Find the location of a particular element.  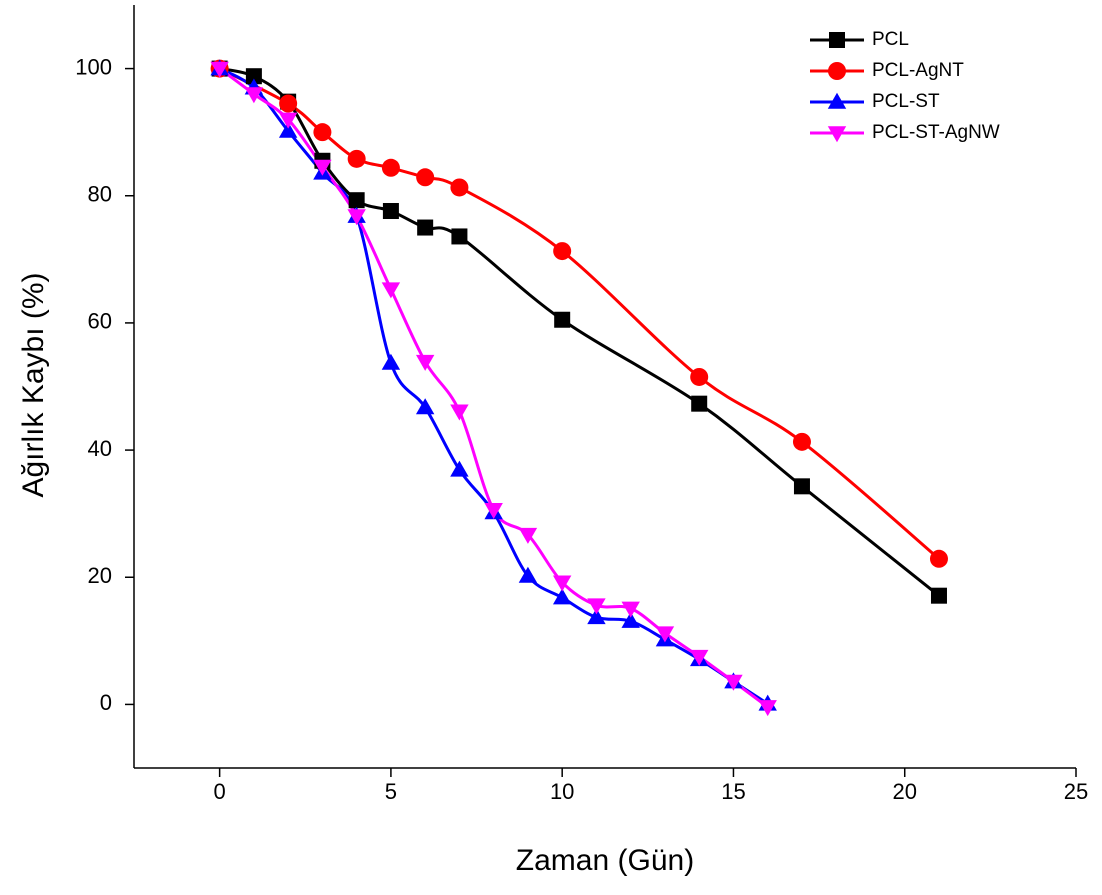

legend-label: PCL is located at coordinates (890, 39).